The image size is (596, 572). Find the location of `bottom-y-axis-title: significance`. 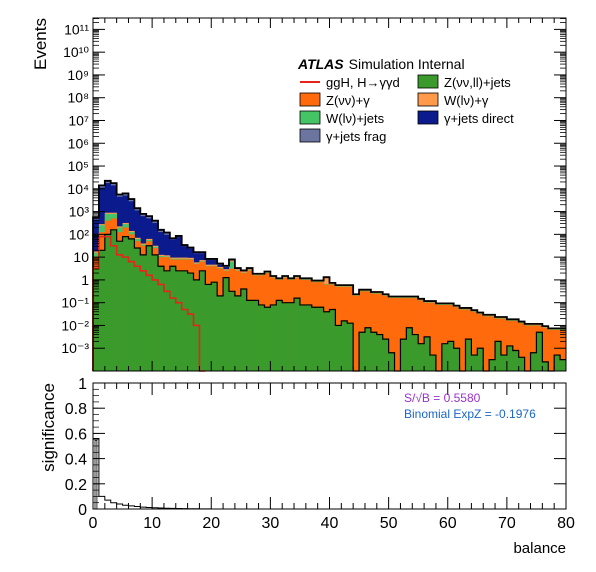

bottom-y-axis-title: significance is located at coordinates (48, 427).